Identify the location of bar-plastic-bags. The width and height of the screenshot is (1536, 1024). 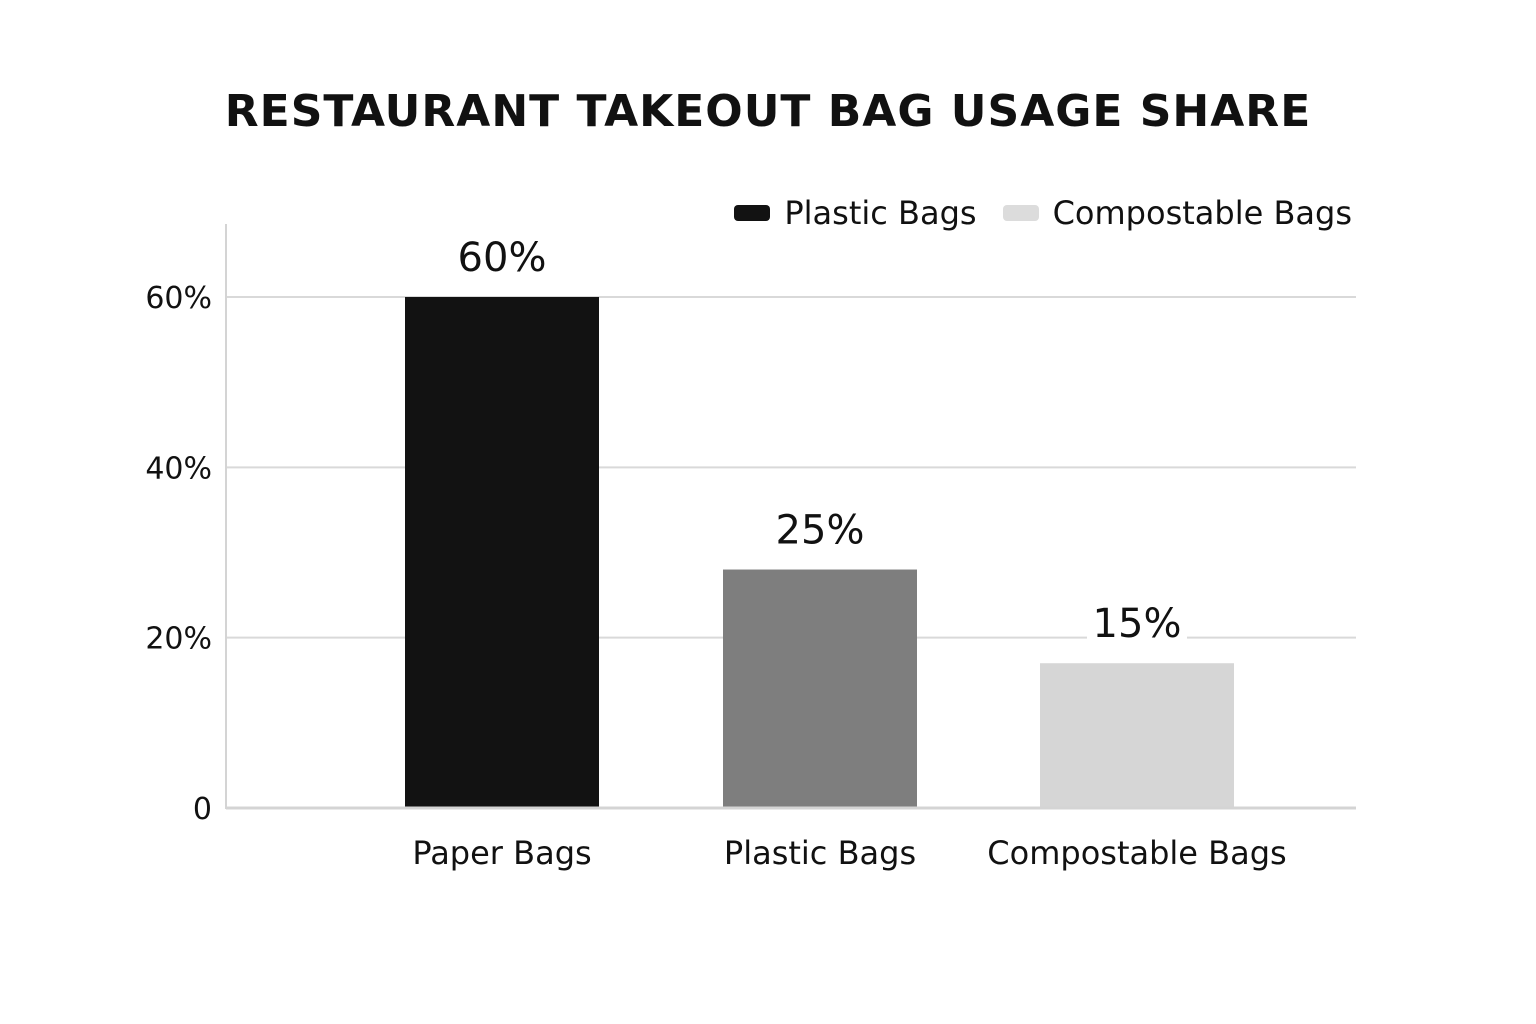
(820, 688).